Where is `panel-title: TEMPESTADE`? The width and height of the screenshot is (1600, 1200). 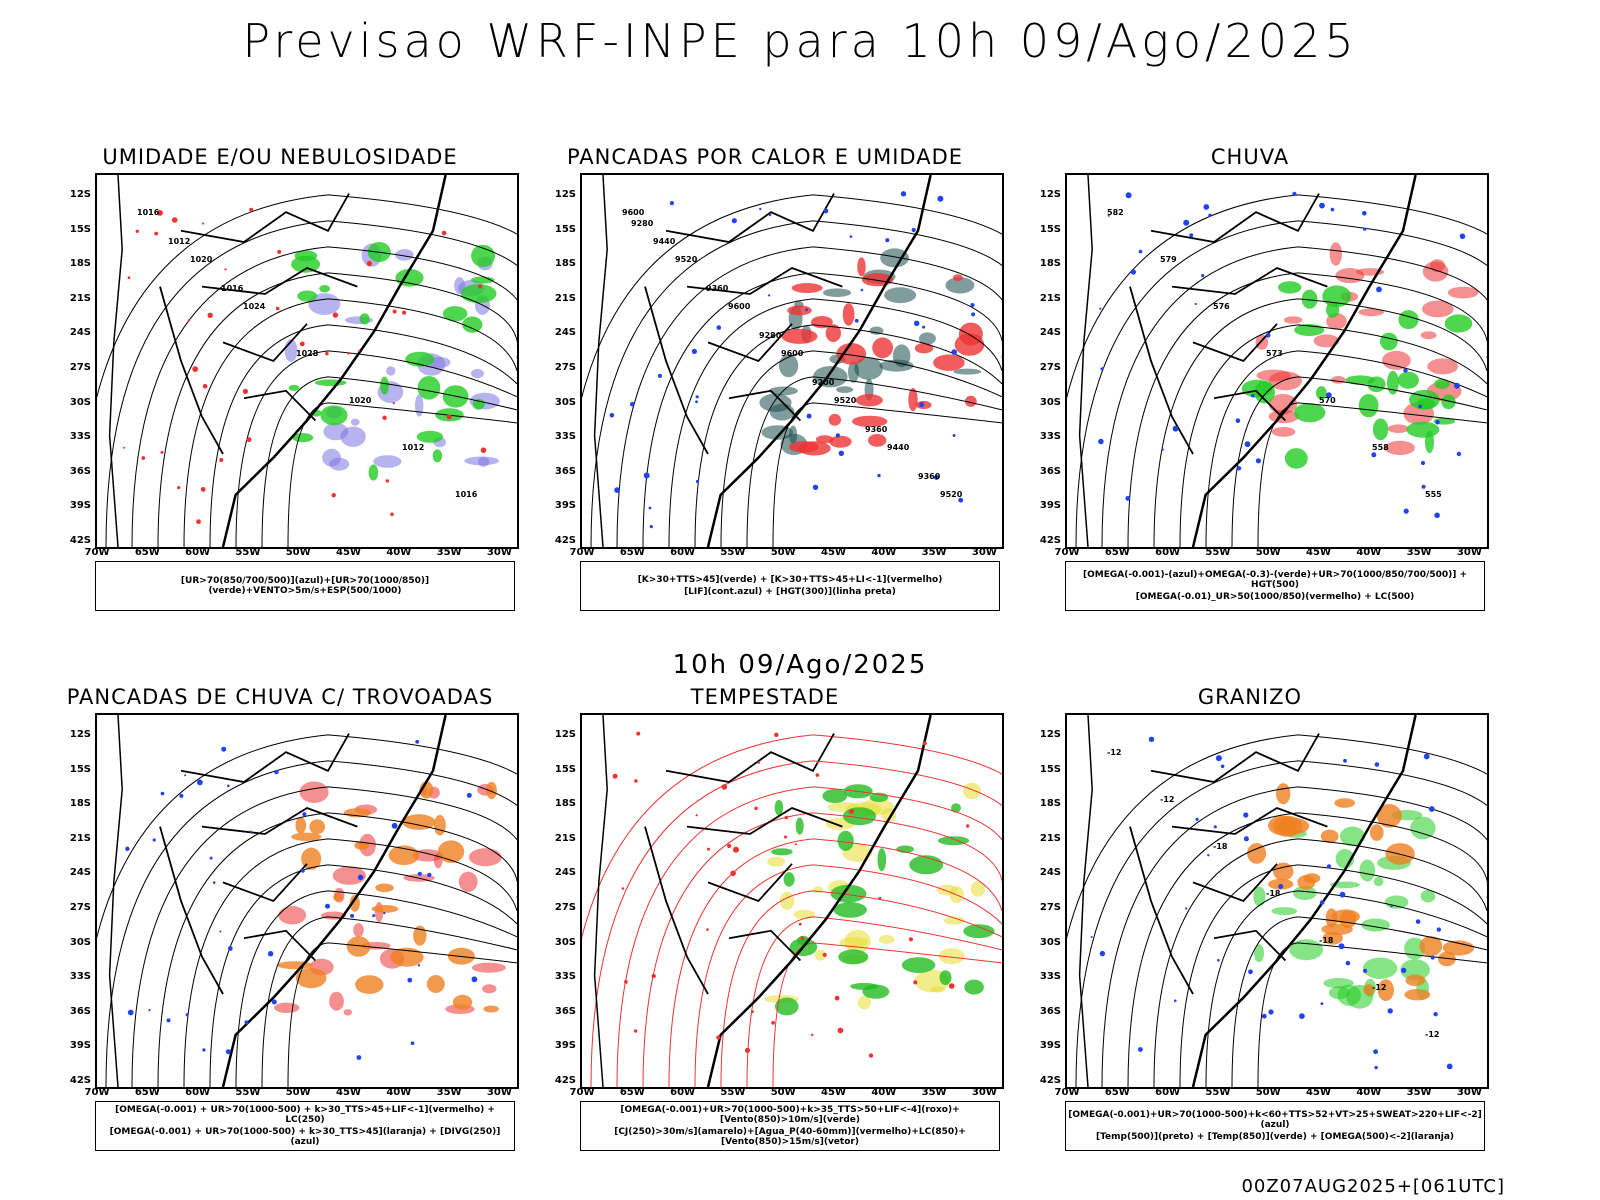 panel-title: TEMPESTADE is located at coordinates (765, 697).